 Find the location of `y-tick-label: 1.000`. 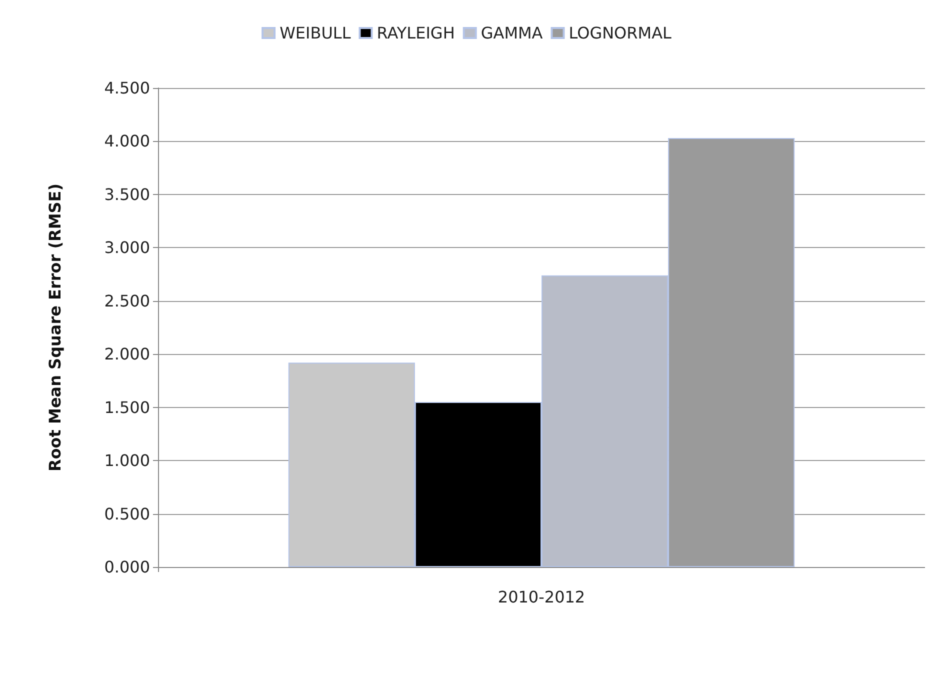

y-tick-label: 1.000 is located at coordinates (127, 460).